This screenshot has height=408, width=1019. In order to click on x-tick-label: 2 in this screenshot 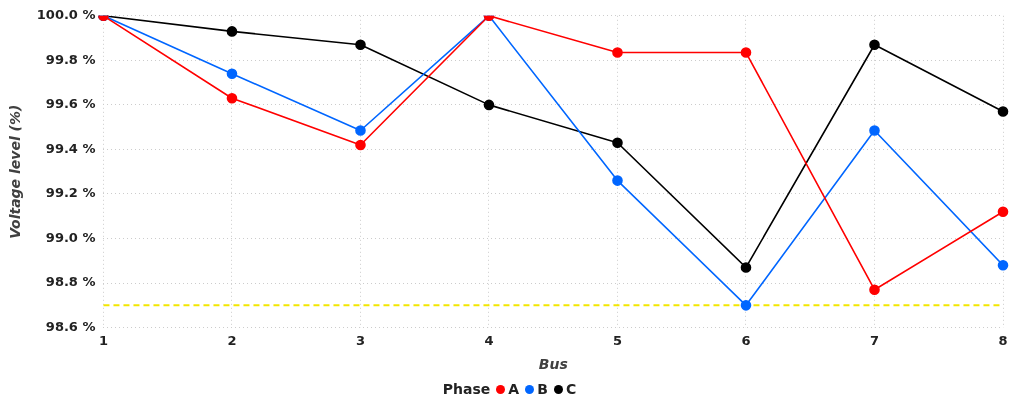, I will do `click(232, 340)`.